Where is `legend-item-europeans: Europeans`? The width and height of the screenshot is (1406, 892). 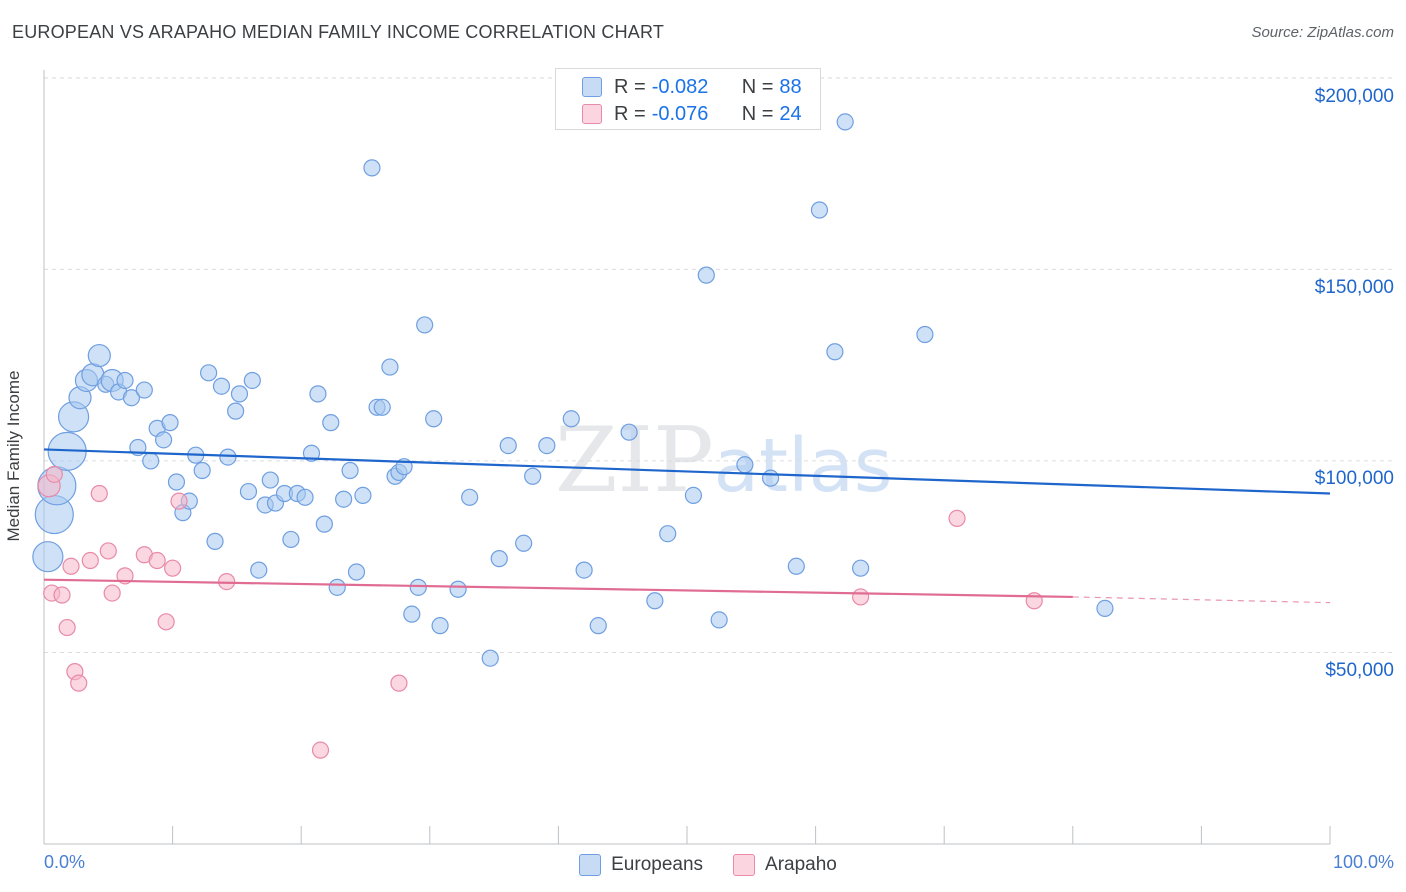
legend-item-europeans: Europeans is located at coordinates (641, 865).